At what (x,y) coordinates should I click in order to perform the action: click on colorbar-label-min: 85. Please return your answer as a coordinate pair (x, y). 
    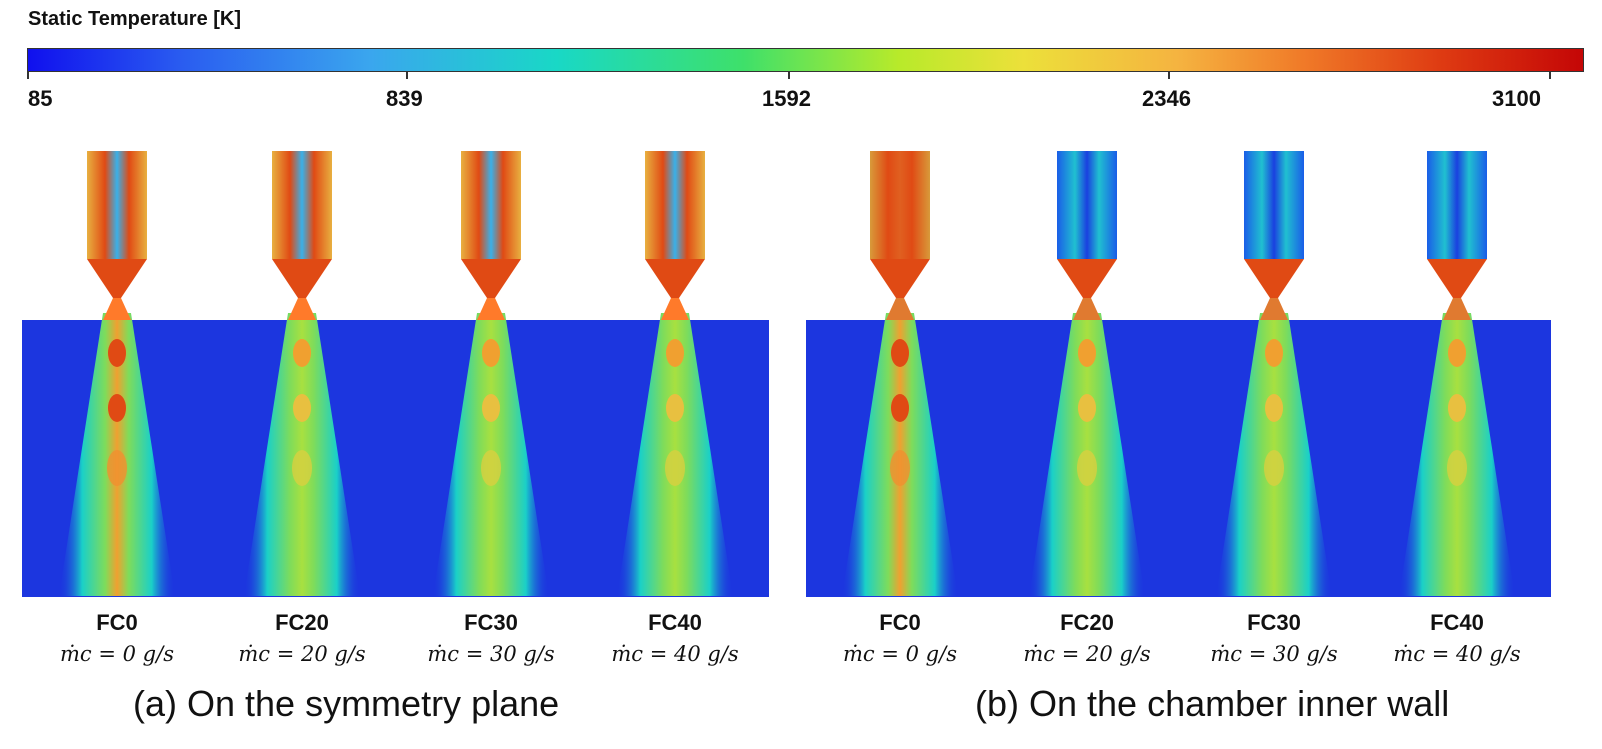
    Looking at the image, I should click on (40, 98).